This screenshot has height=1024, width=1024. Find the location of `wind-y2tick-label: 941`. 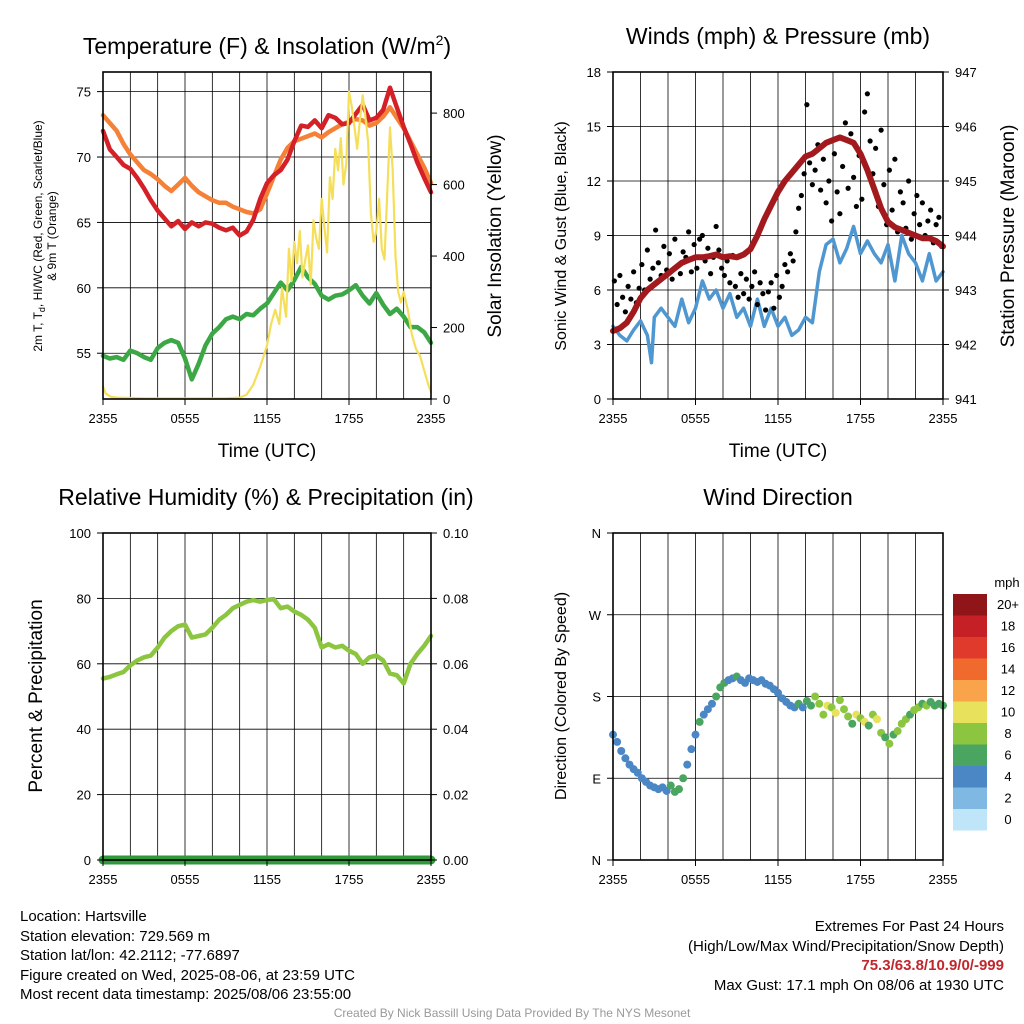

wind-y2tick-label: 941 is located at coordinates (966, 399).